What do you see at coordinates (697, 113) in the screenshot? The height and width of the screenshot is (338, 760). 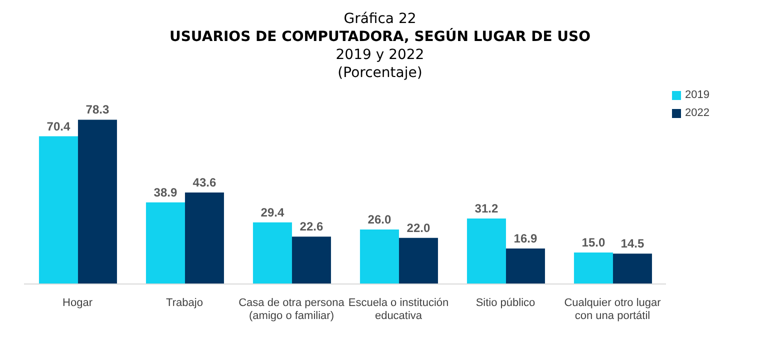 I see `legend-label: 2022` at bounding box center [697, 113].